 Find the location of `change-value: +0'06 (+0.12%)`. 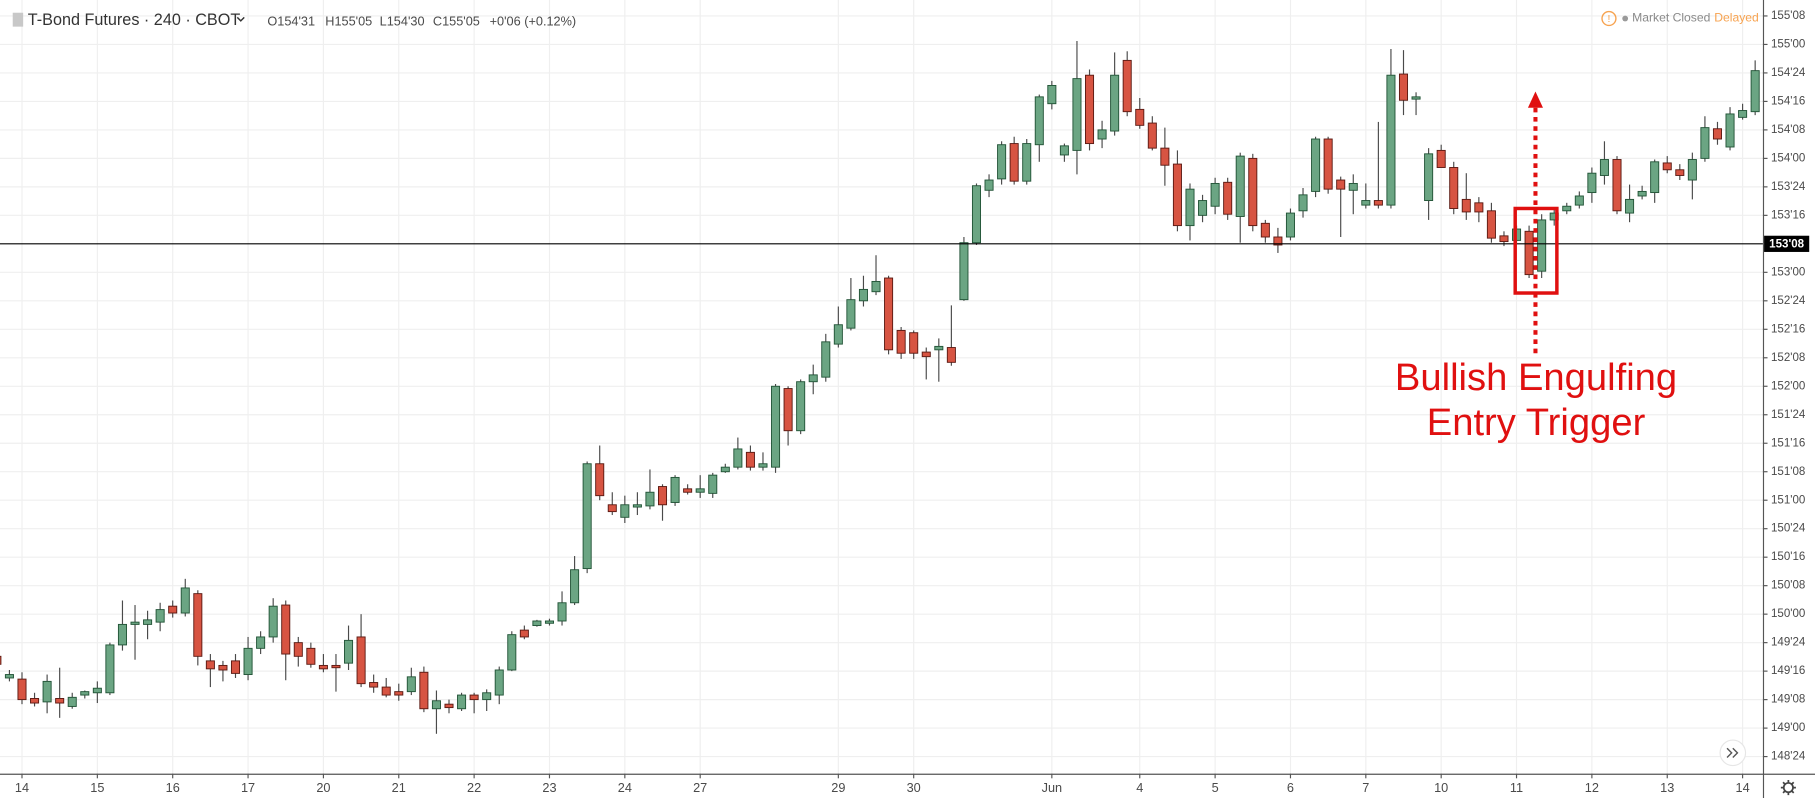

change-value: +0'06 (+0.12%) is located at coordinates (533, 20).